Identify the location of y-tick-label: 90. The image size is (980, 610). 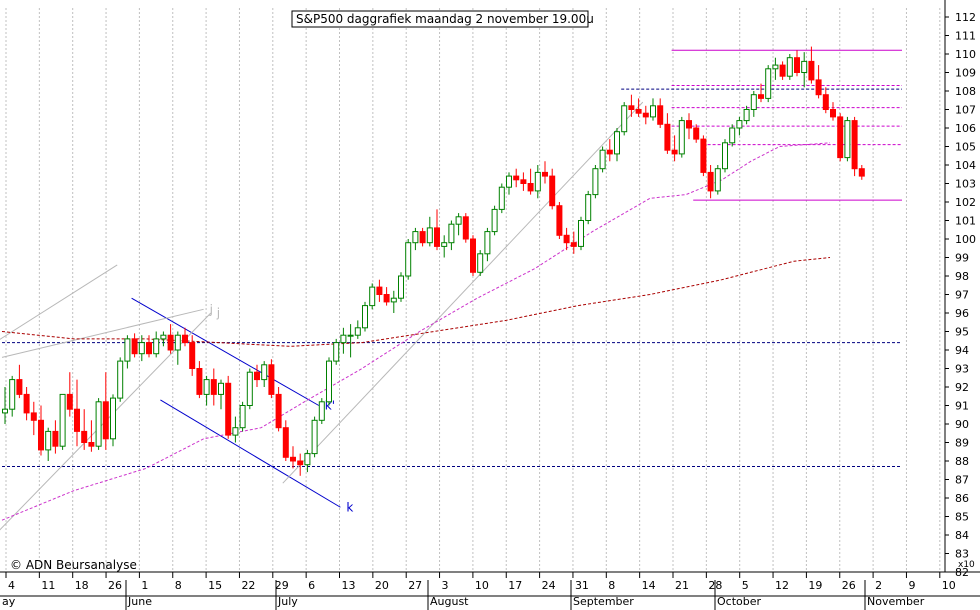
(962, 424).